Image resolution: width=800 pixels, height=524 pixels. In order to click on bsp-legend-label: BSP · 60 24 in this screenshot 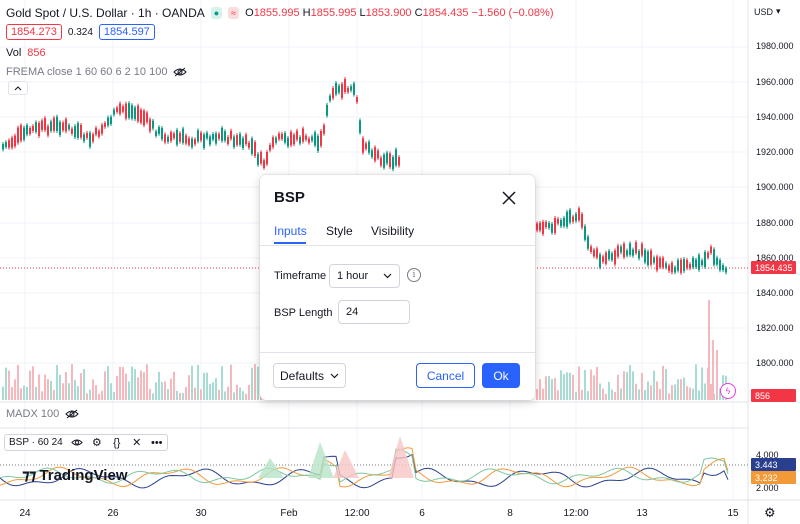, I will do `click(36, 442)`.